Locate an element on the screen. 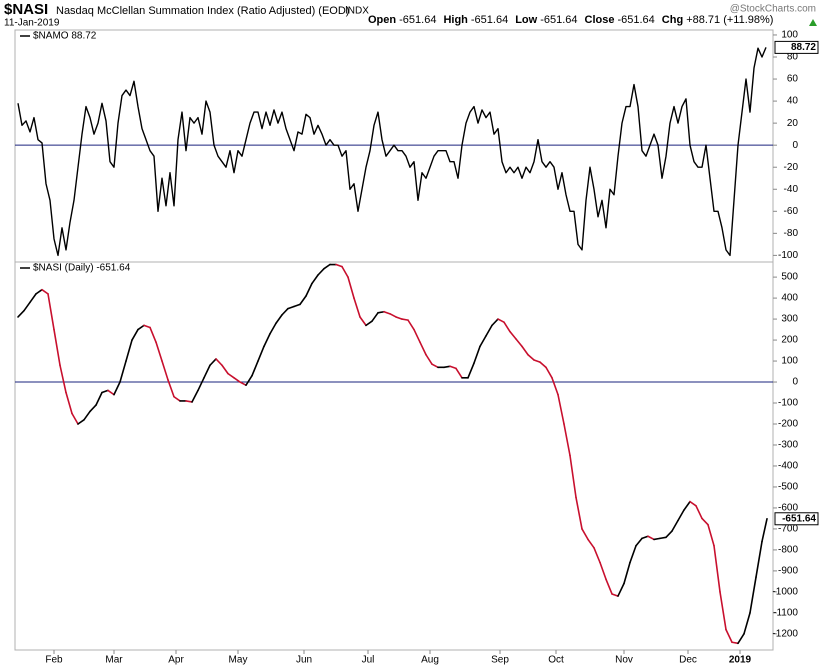 This screenshot has width=820, height=668. y-tick-label: 300 is located at coordinates (789, 319).